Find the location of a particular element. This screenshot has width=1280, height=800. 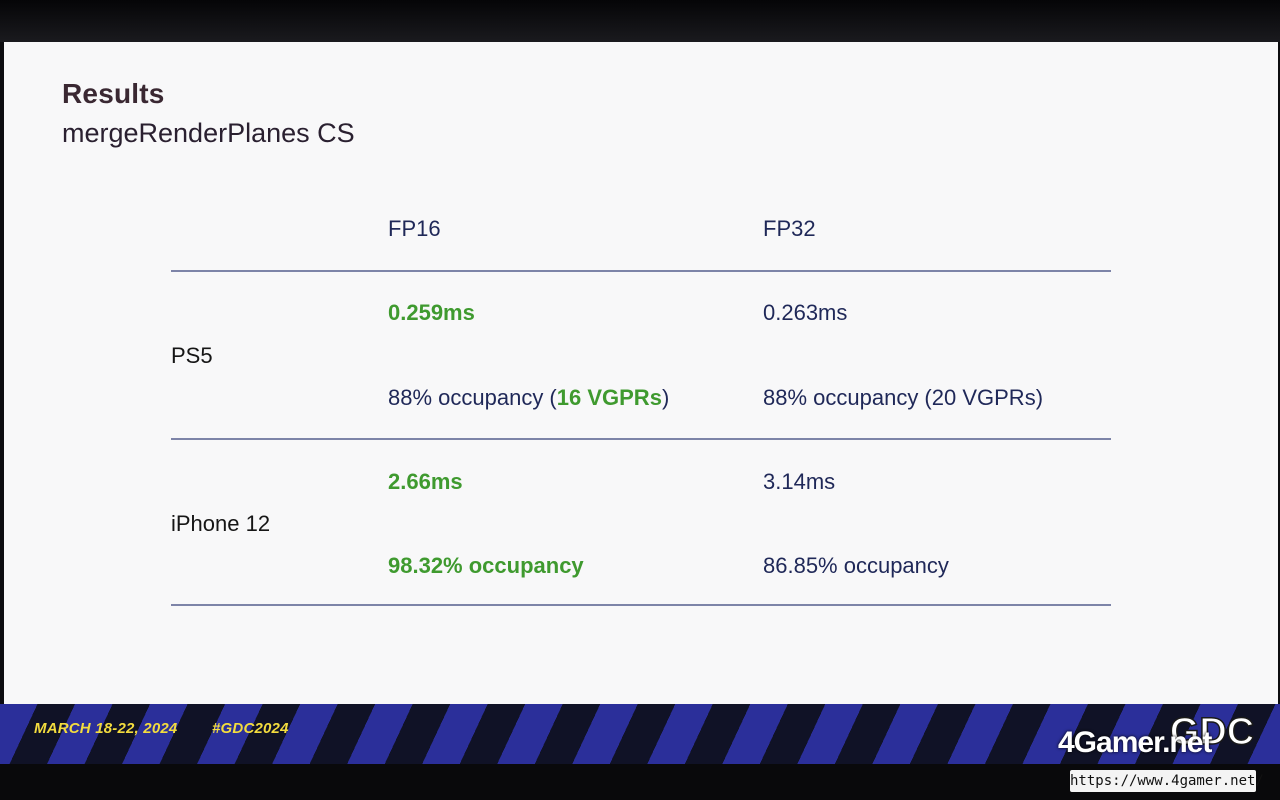

watermark-logo: 4Gamer.net is located at coordinates (1135, 742).